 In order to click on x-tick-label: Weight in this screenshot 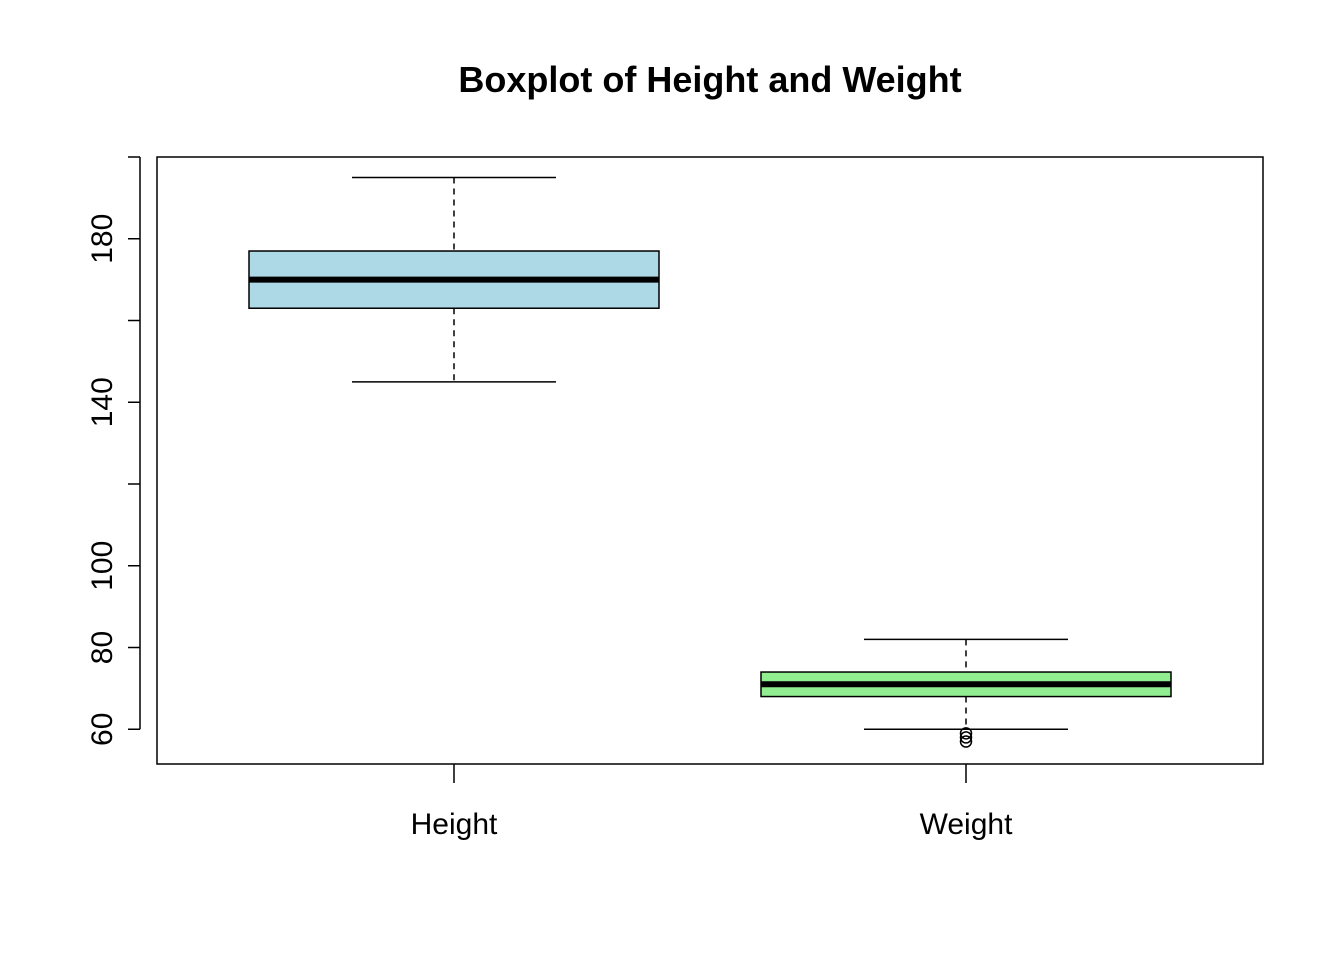, I will do `click(966, 824)`.